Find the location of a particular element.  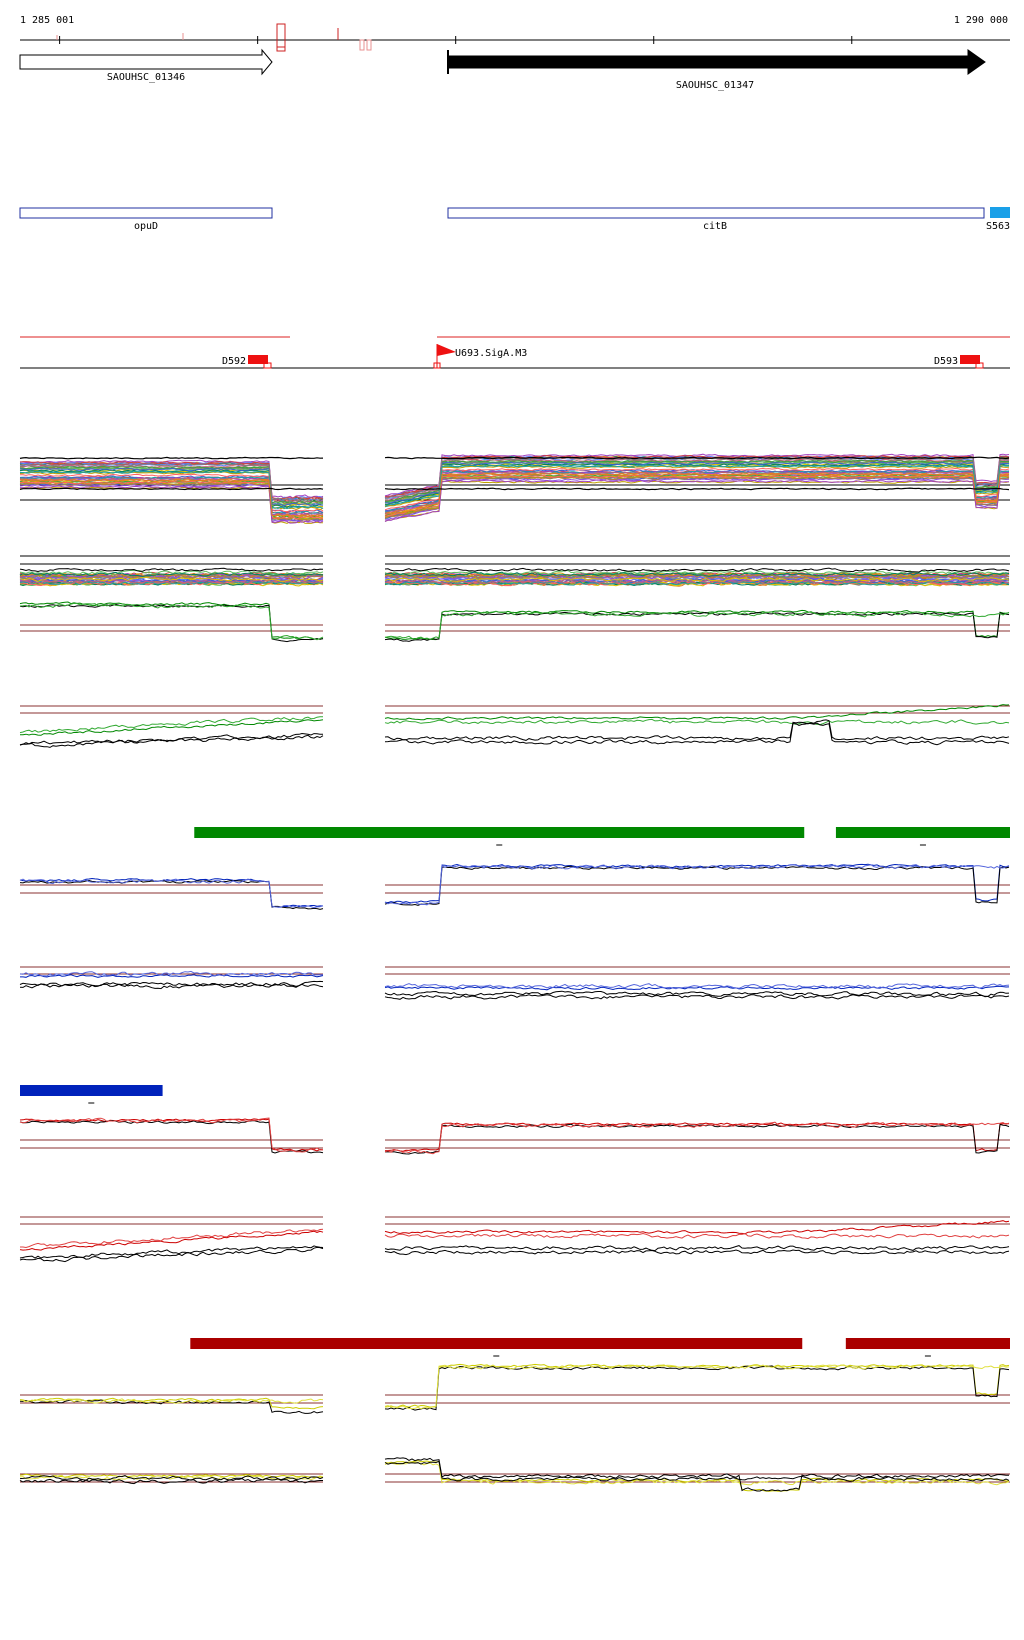

blue-condition-bar is located at coordinates (91, 1090).